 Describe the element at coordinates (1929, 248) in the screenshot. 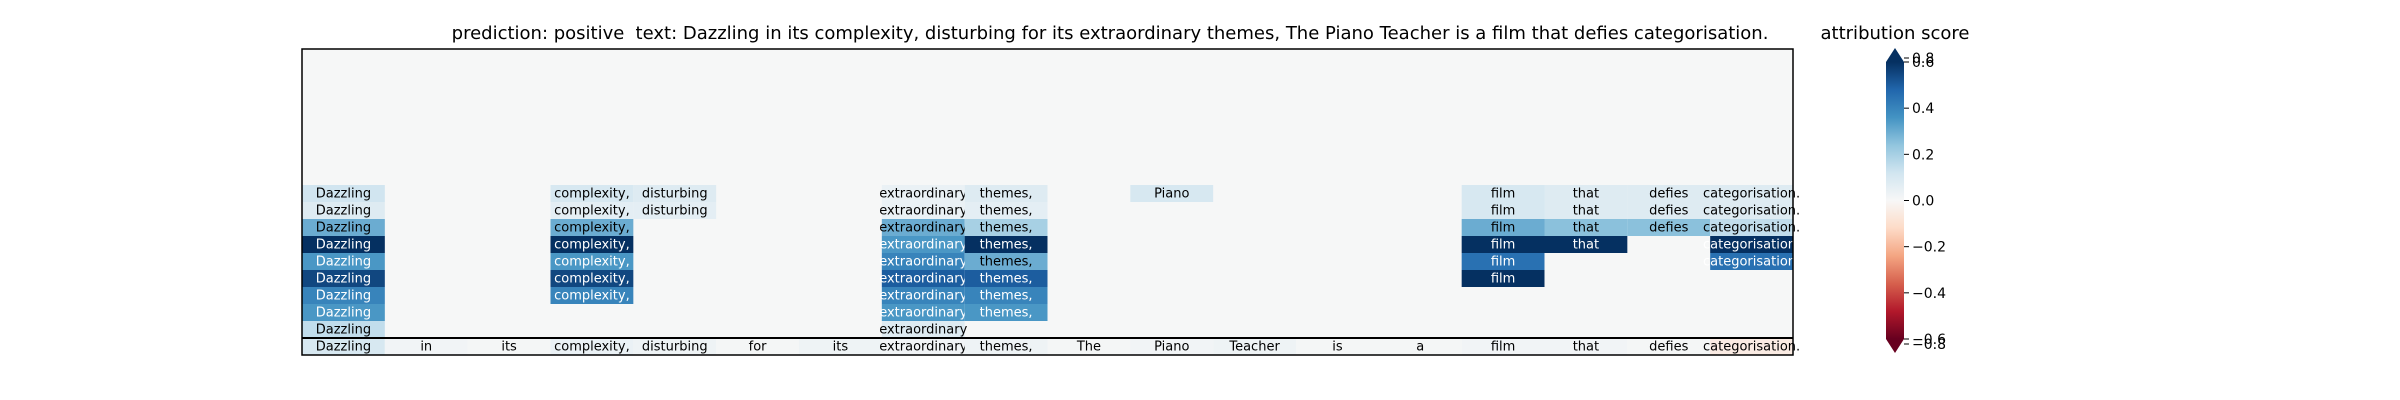

I see `colorbar-tick-label: −0.2` at that location.